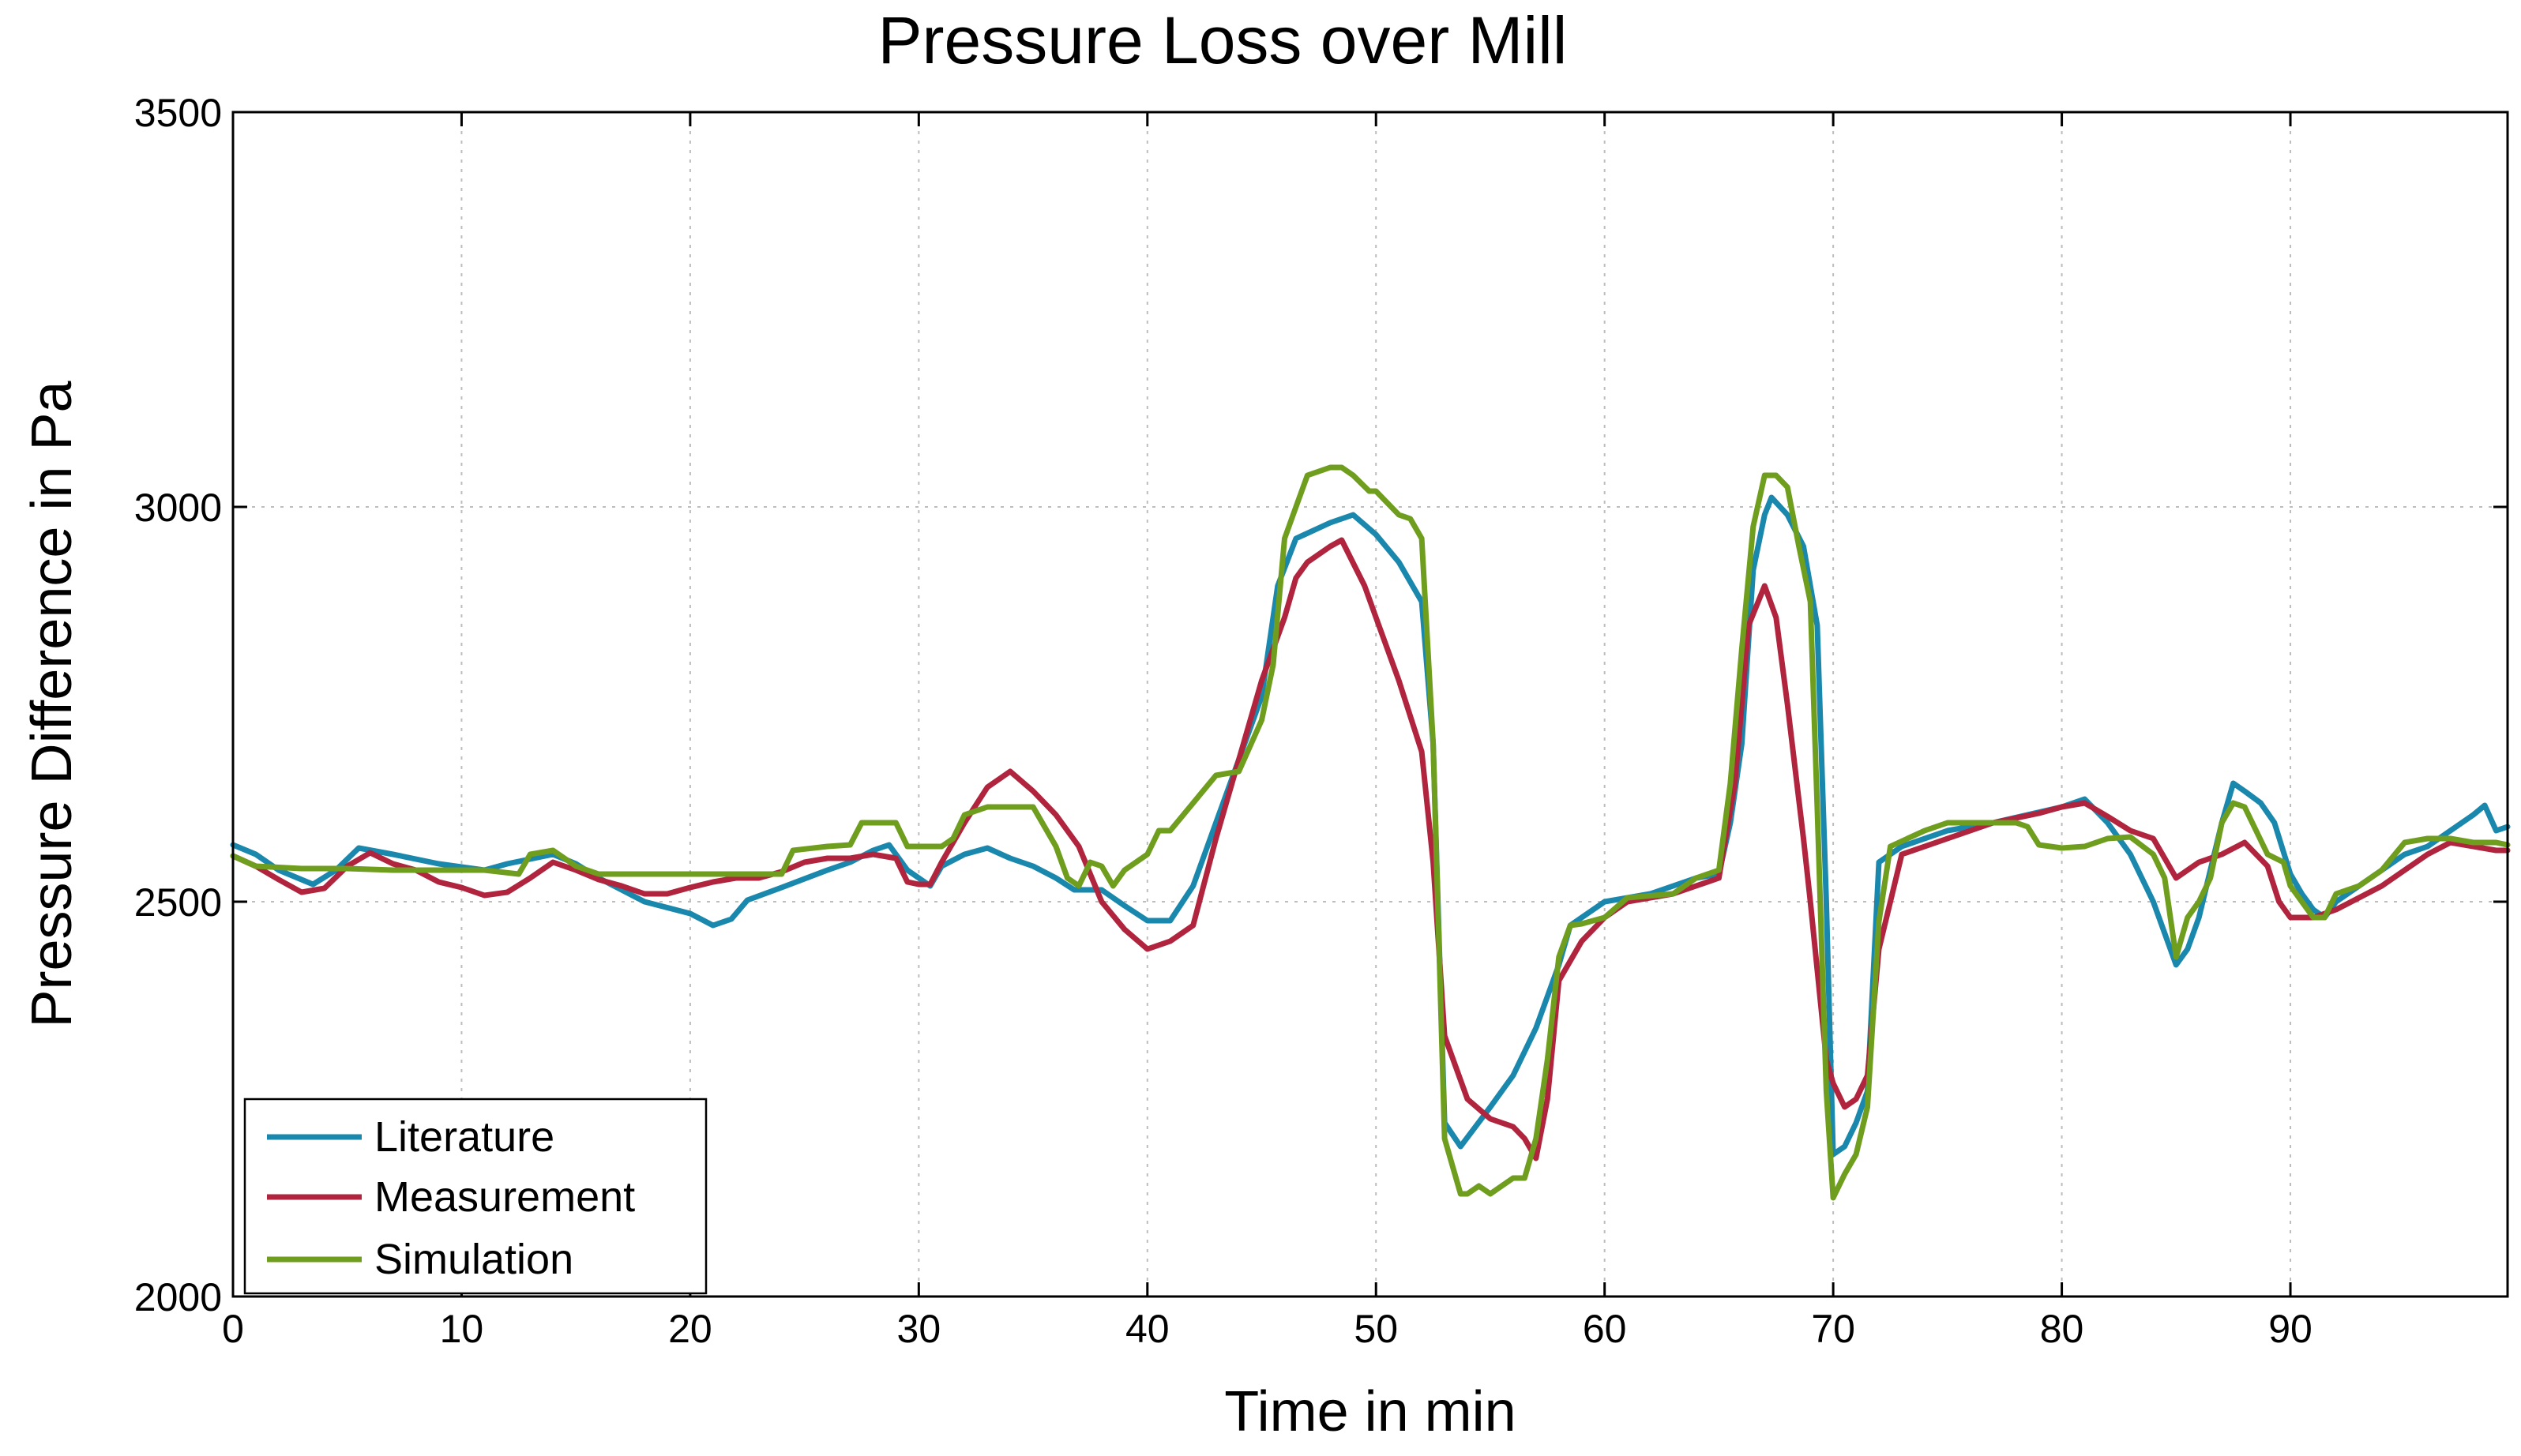  Describe the element at coordinates (178, 113) in the screenshot. I see `y-tick-label: 3500` at that location.